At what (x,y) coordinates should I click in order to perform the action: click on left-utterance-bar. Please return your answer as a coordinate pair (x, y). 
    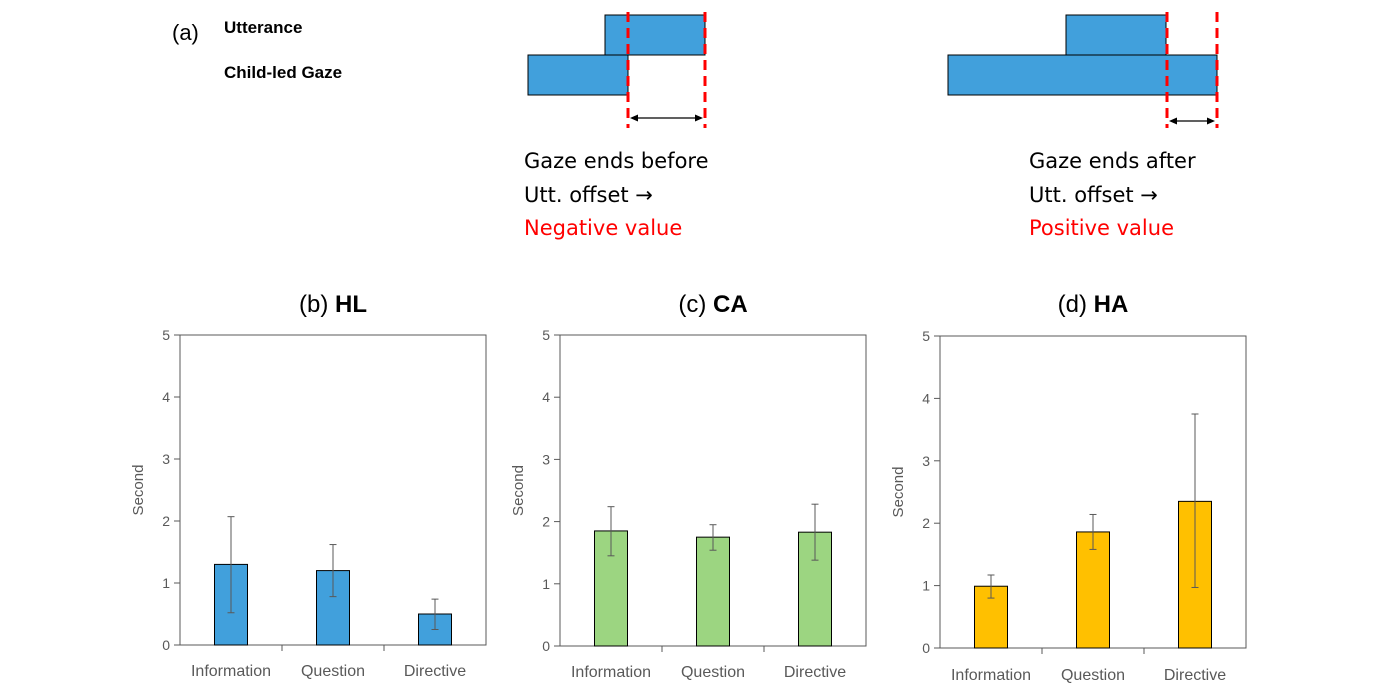
    Looking at the image, I should click on (655, 35).